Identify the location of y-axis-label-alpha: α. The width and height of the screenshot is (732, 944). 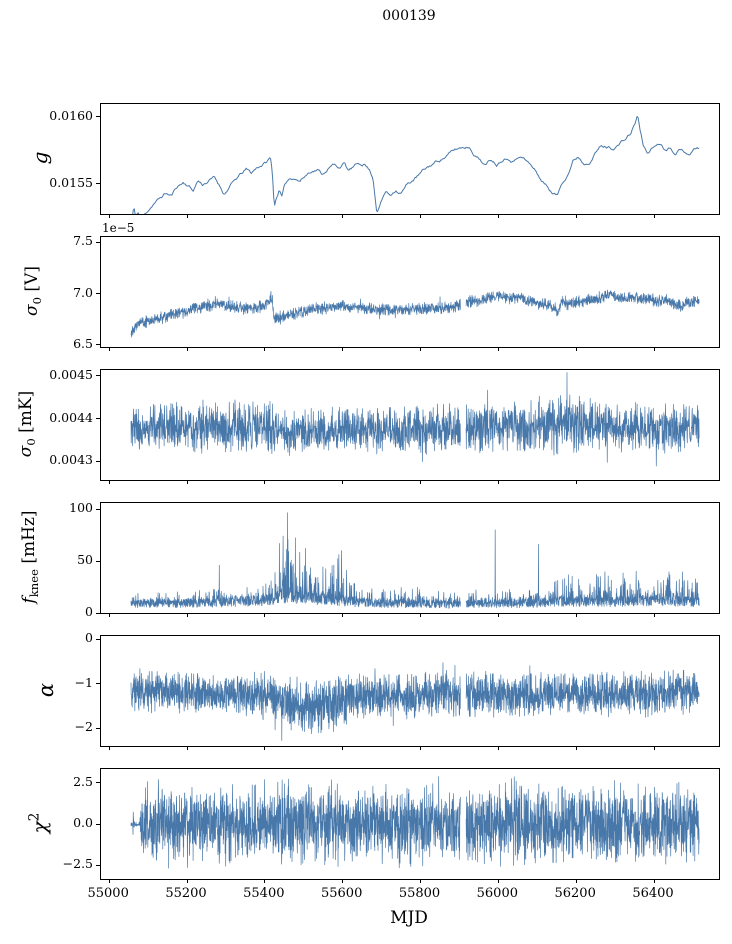
(46, 690).